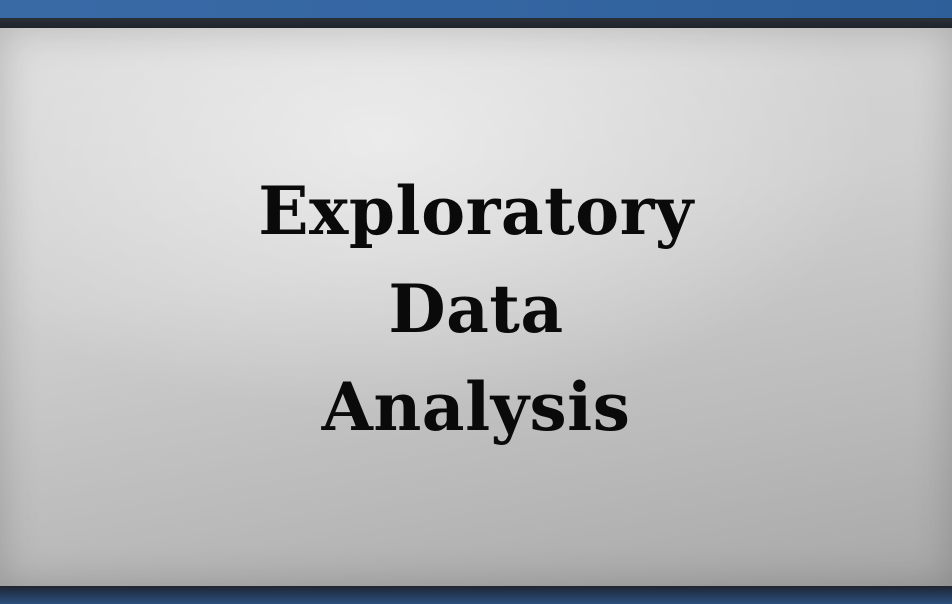 The height and width of the screenshot is (604, 952). Describe the element at coordinates (476, 23) in the screenshot. I see `top-frame-edge` at that location.